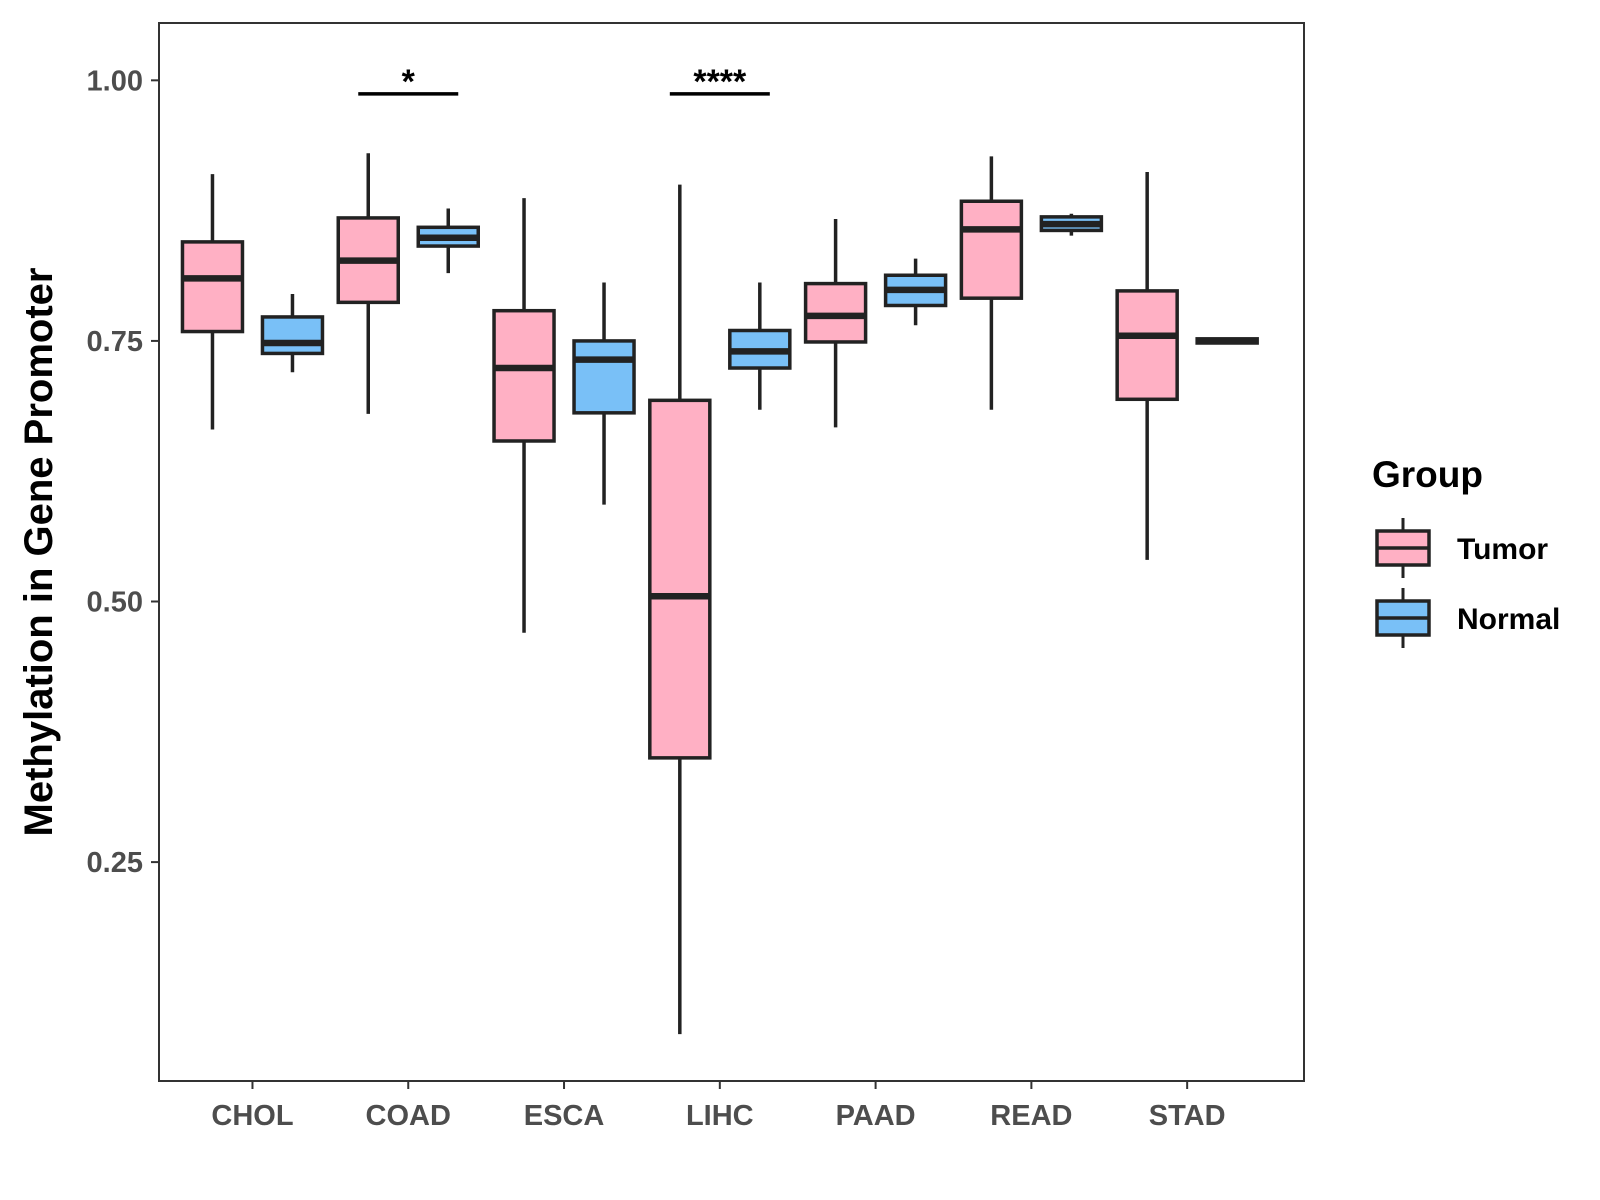 This screenshot has height=1200, width=1600. I want to click on y-axis: 0.25 0.50 0.75 1.00, so click(123, 472).